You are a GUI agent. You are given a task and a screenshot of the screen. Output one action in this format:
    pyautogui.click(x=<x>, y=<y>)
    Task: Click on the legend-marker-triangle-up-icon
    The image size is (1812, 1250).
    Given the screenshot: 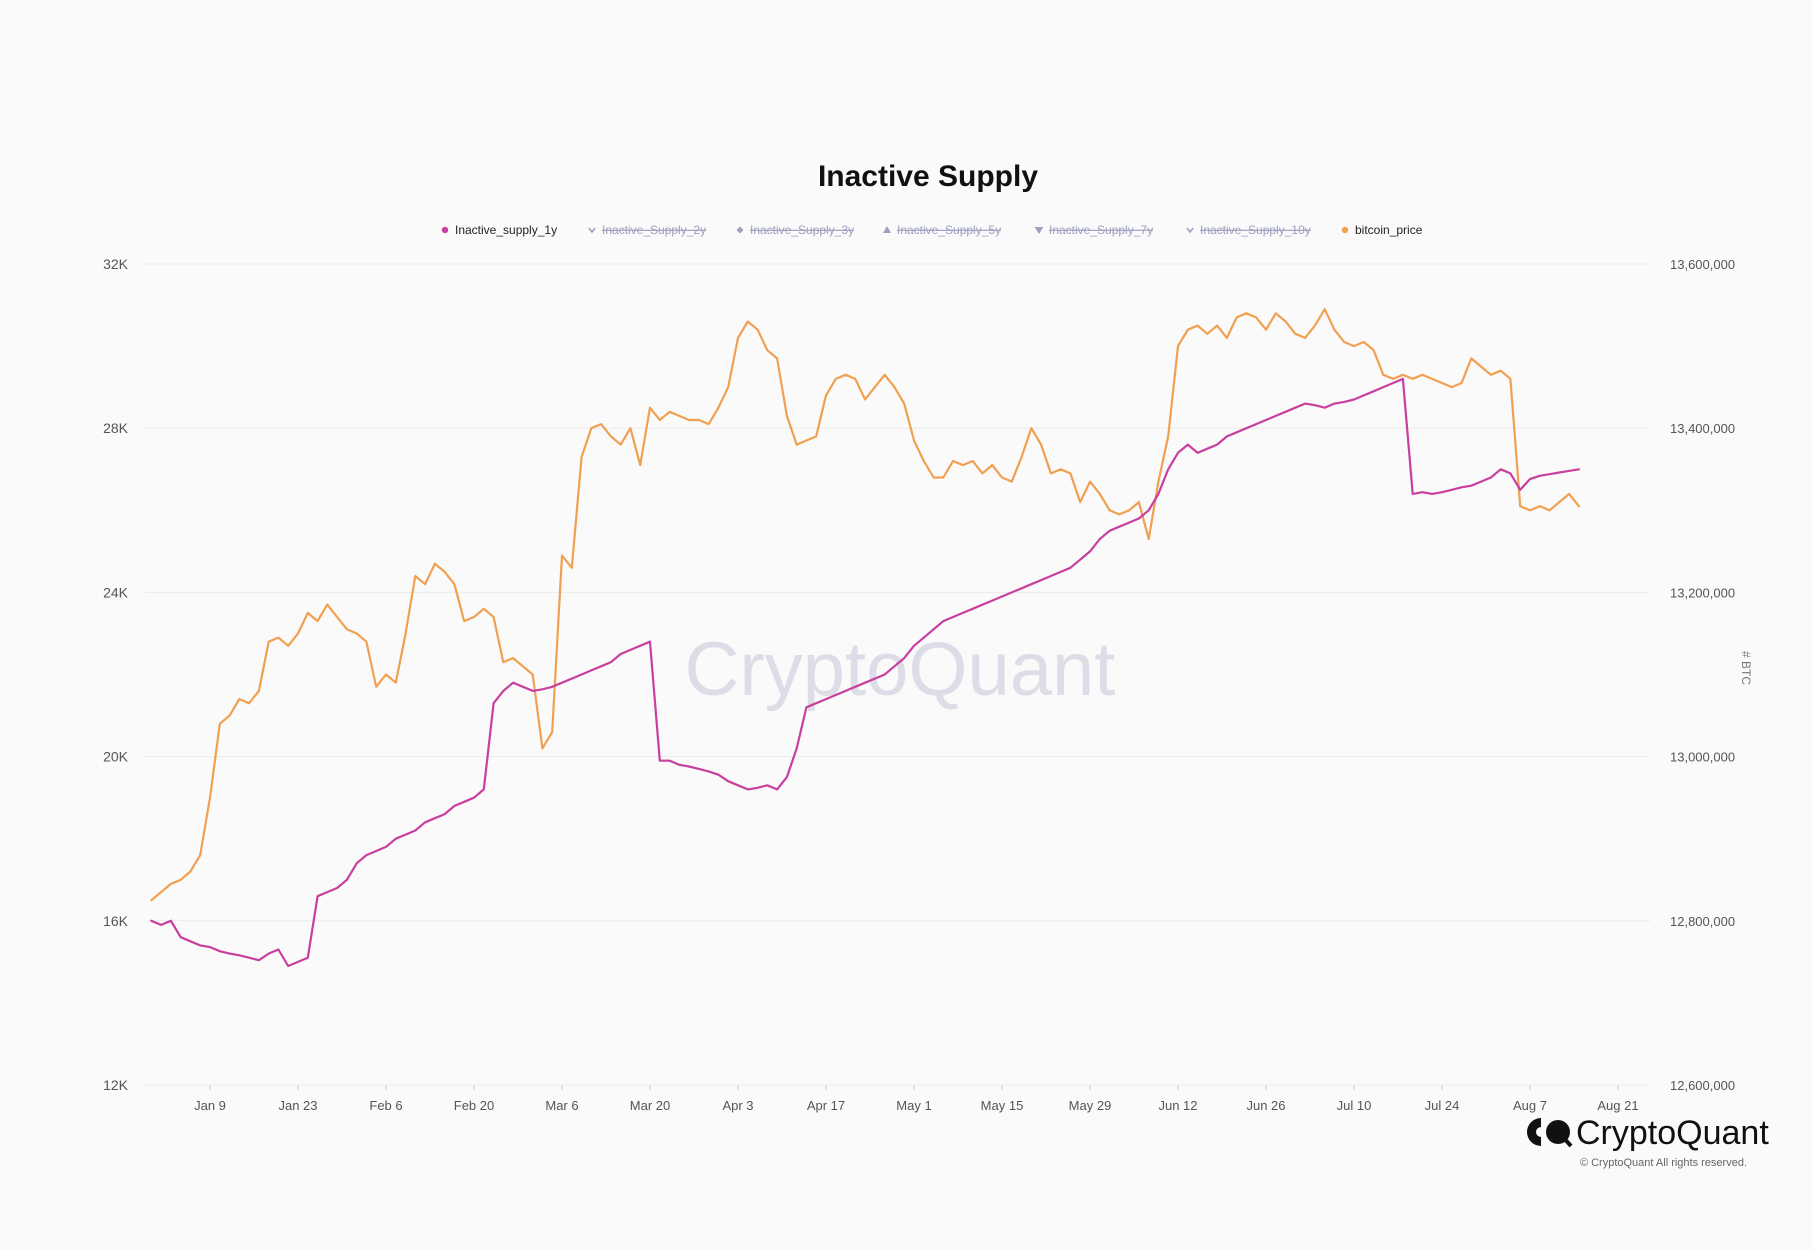 What is the action you would take?
    pyautogui.click(x=887, y=229)
    